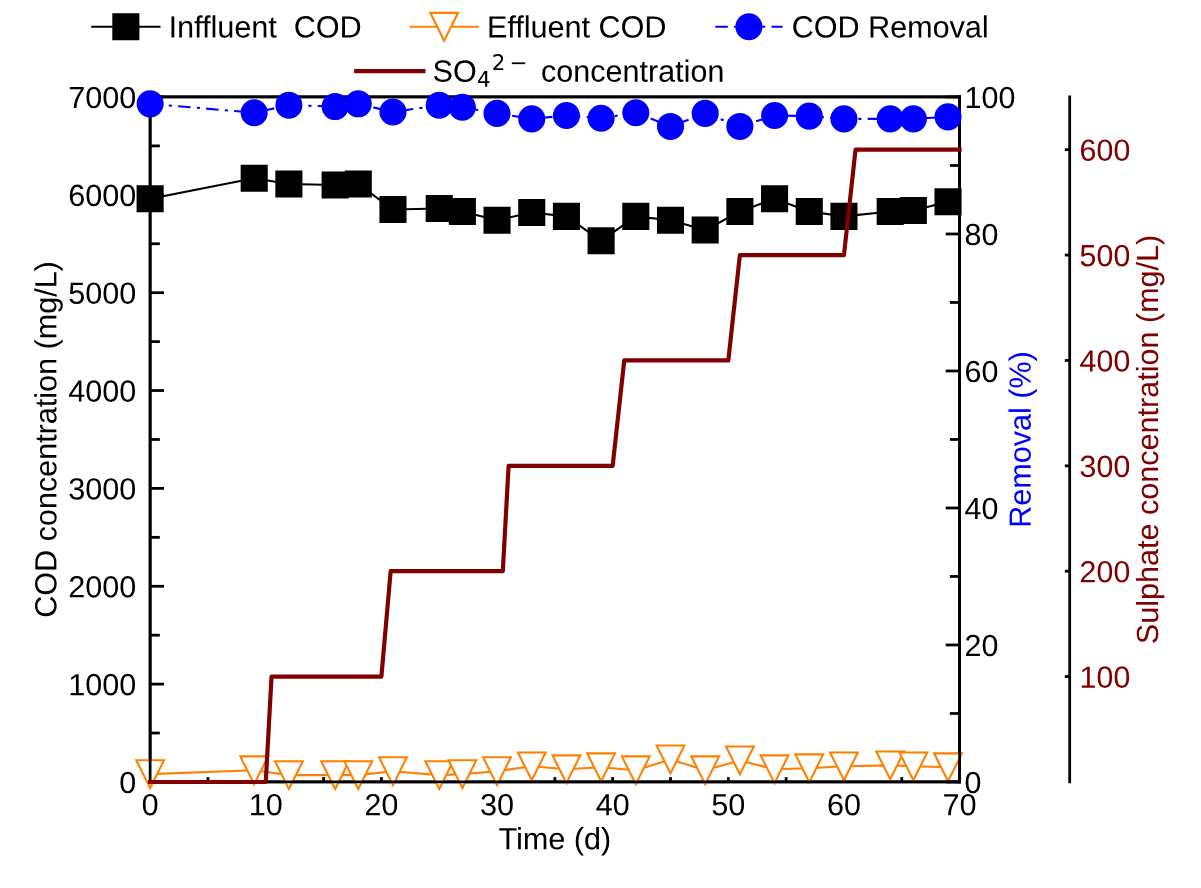 This screenshot has width=1201, height=888. What do you see at coordinates (981, 508) in the screenshot?
I see `y2-tick-label: 40` at bounding box center [981, 508].